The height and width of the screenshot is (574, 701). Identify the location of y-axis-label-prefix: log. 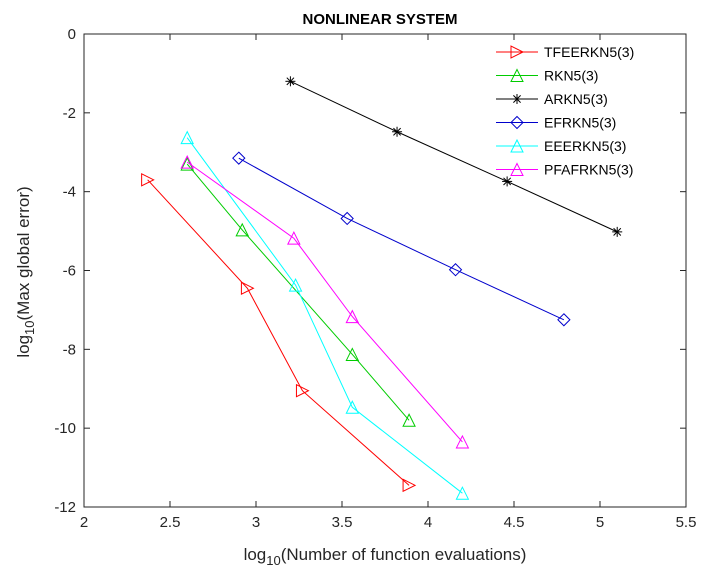
(23, 346).